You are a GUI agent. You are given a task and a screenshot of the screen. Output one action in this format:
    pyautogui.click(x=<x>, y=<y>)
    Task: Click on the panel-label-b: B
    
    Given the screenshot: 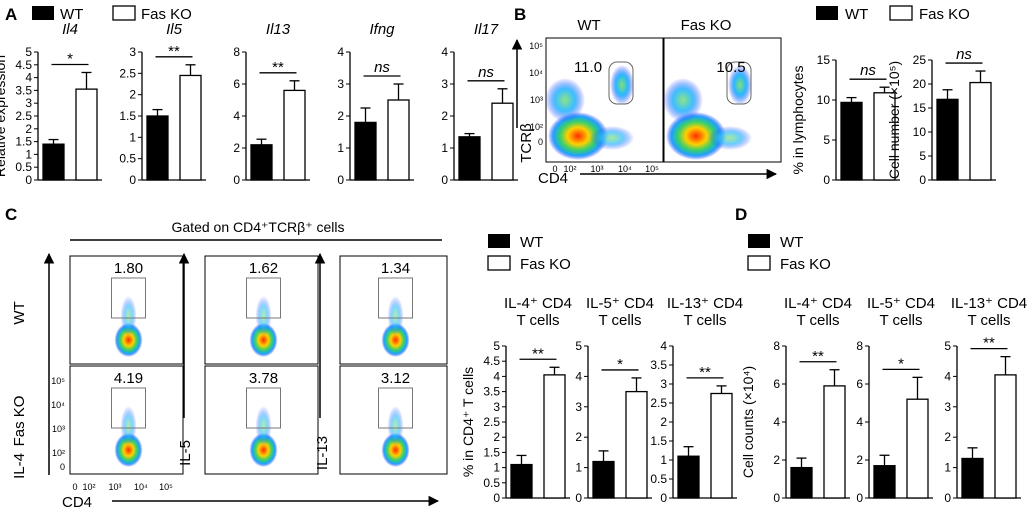 What is the action you would take?
    pyautogui.click(x=520, y=14)
    